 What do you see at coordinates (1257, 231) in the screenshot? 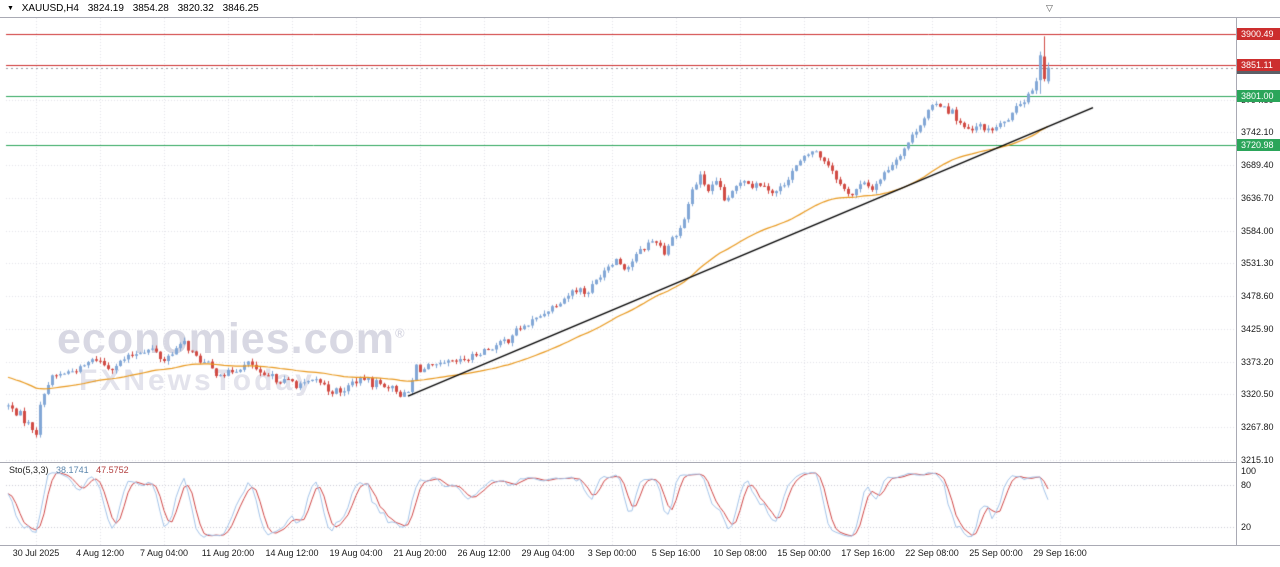
I see `y-axis-tick: 3584.00` at bounding box center [1257, 231].